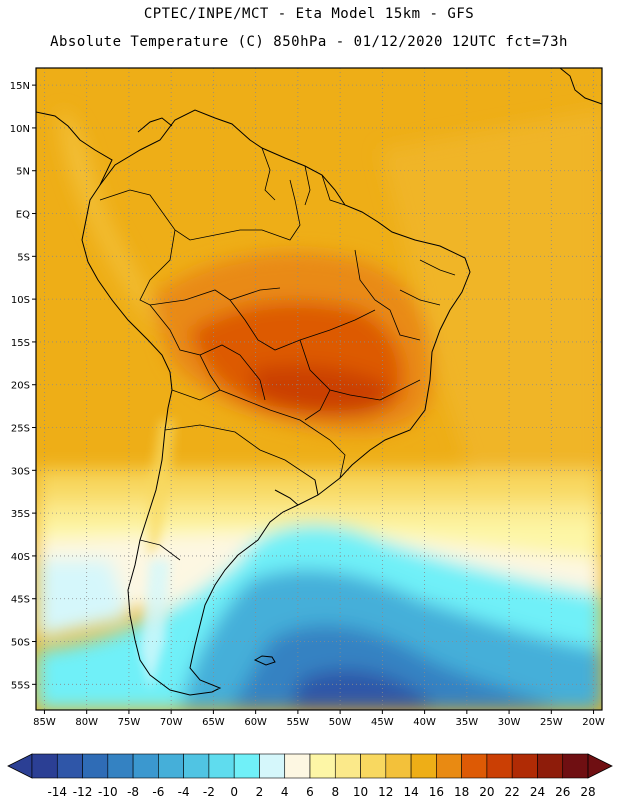 The height and width of the screenshot is (800, 618). I want to click on longitude-tick-label: 70W, so click(171, 722).